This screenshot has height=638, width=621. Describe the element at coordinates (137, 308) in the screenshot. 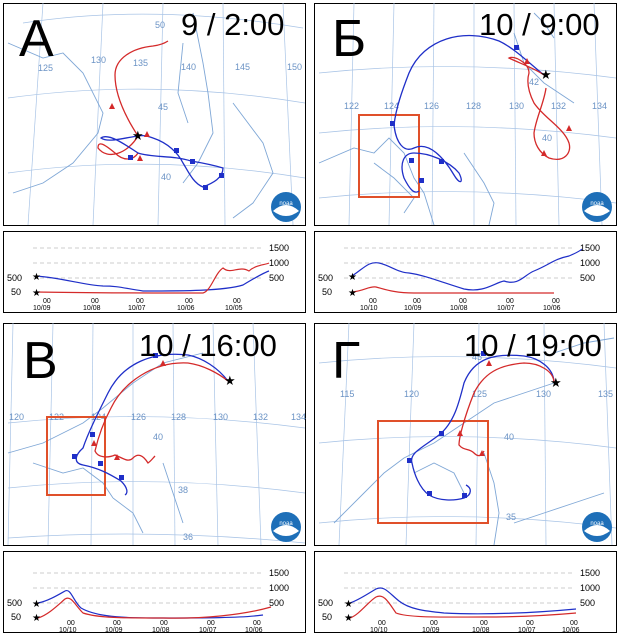

I see `date-label: 10/07` at that location.